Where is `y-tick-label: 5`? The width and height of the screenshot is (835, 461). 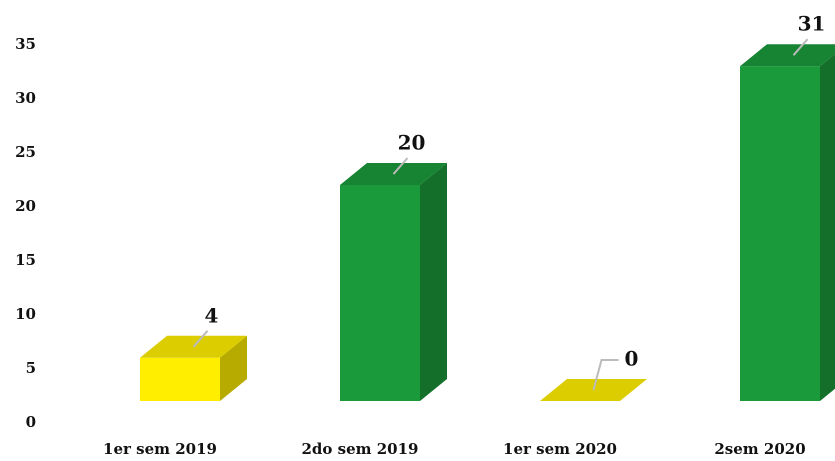
y-tick-label: 5 is located at coordinates (31, 368).